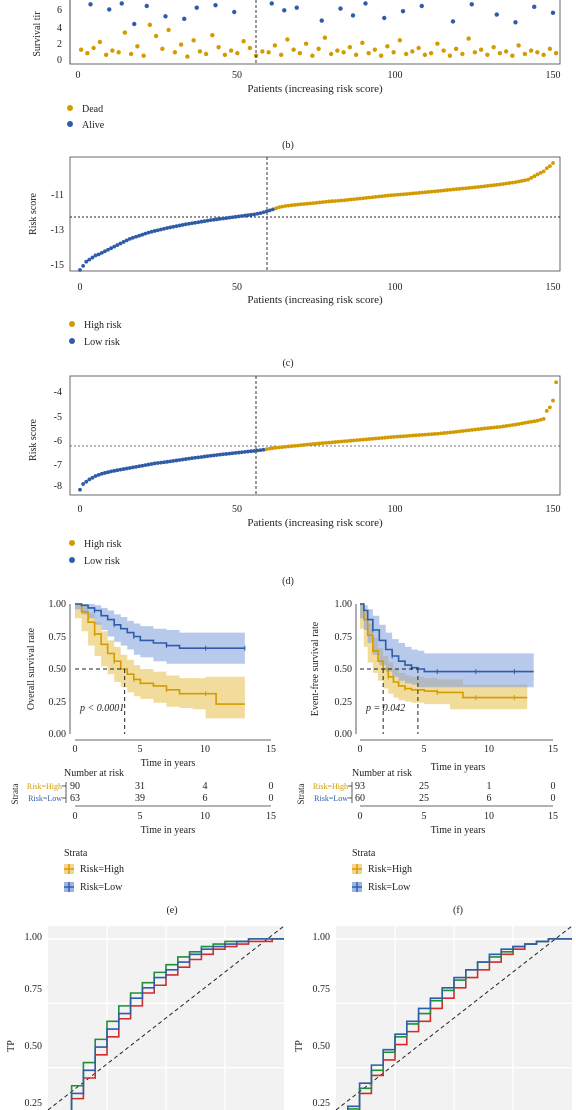  I want to click on panel-b-caption: (b), so click(288, 145).